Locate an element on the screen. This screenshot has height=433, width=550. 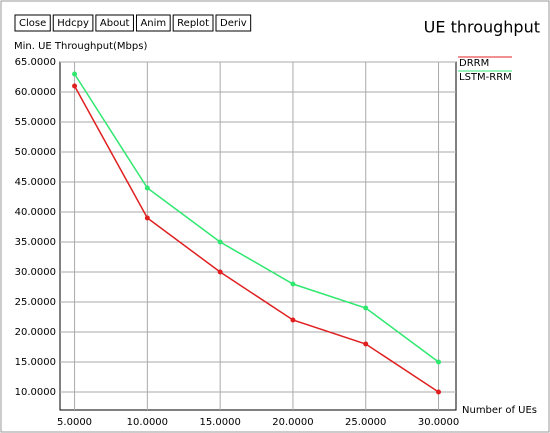
x-tick-label: 30.0000 is located at coordinates (438, 422).